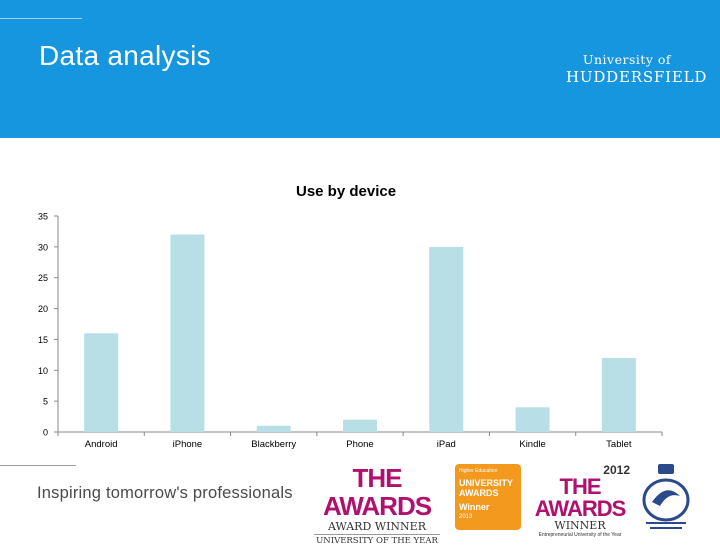 The width and height of the screenshot is (720, 547). I want to click on x-tick-label: Phone, so click(359, 444).